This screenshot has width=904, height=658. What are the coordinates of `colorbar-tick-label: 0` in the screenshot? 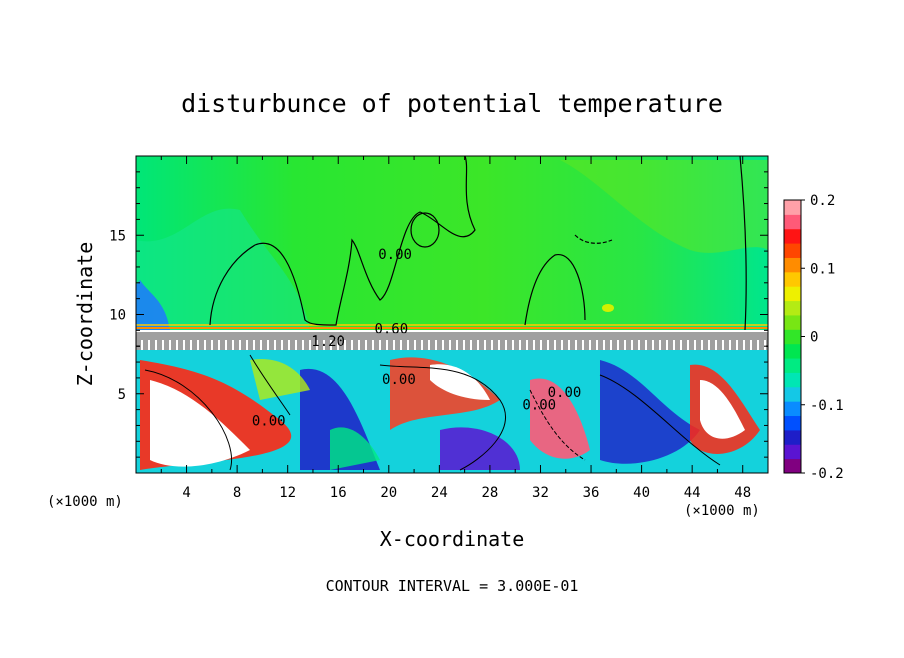 It's located at (814, 338).